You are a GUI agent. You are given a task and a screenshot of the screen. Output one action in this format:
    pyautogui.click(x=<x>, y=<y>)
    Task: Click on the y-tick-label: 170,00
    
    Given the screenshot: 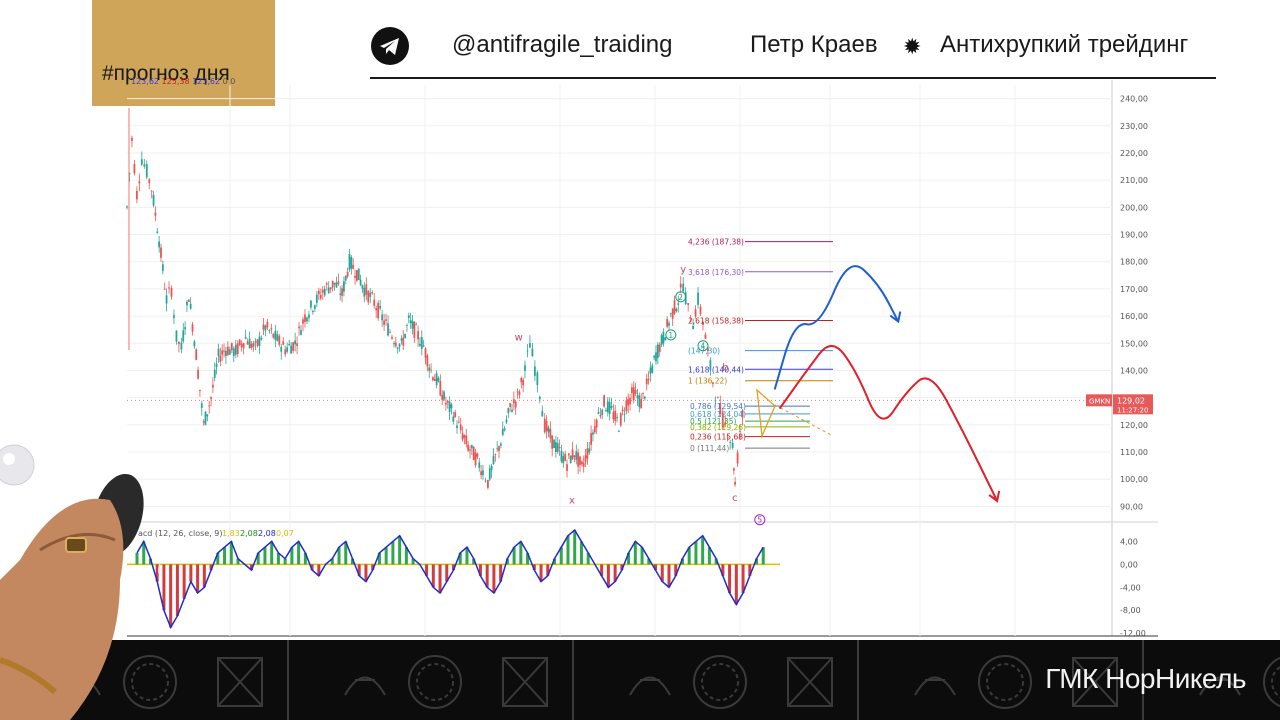 What is the action you would take?
    pyautogui.click(x=1134, y=289)
    